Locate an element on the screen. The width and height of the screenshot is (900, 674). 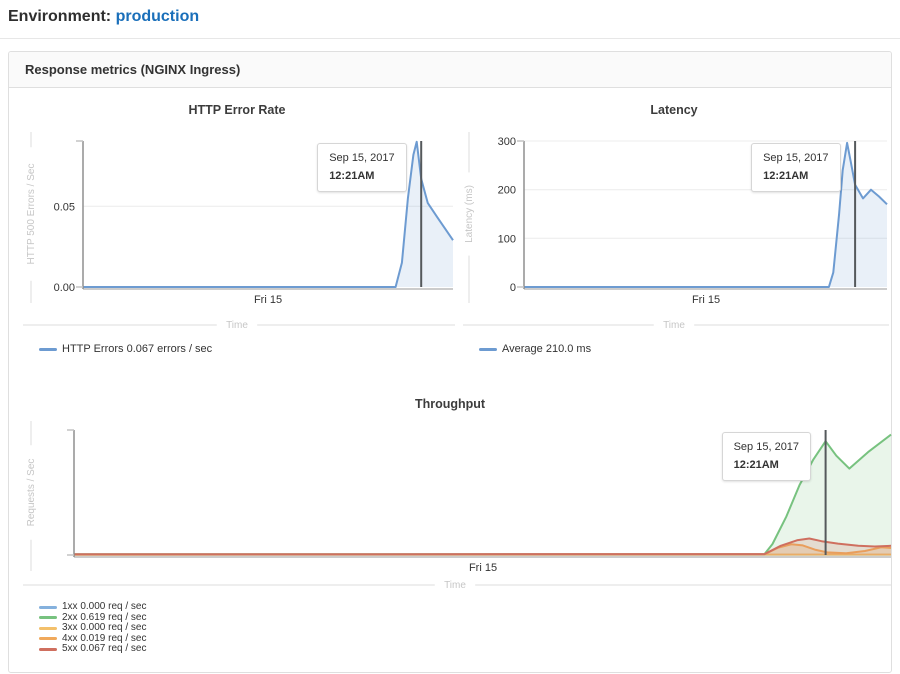
legend-item: 2xx 0.619 req / sec is located at coordinates (461, 618).